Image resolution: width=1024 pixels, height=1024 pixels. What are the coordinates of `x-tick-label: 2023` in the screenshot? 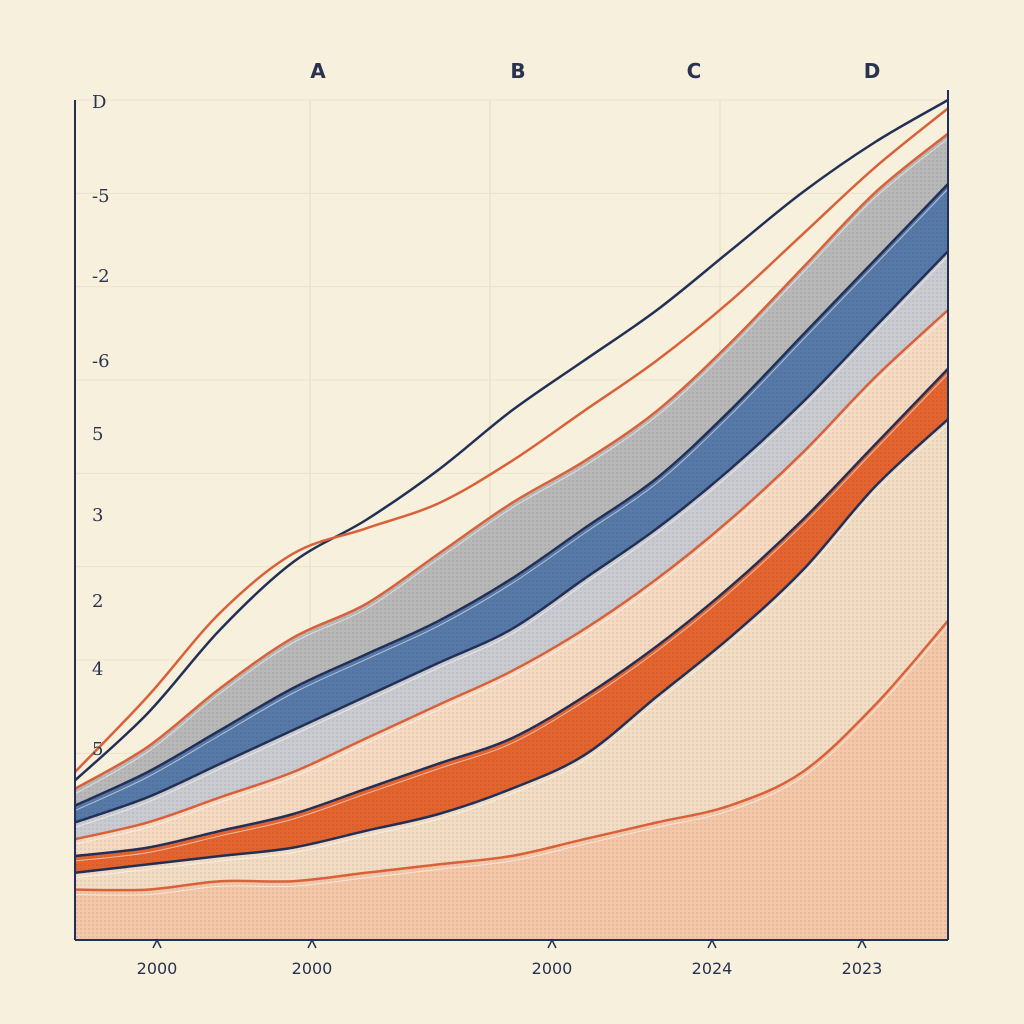 It's located at (862, 968).